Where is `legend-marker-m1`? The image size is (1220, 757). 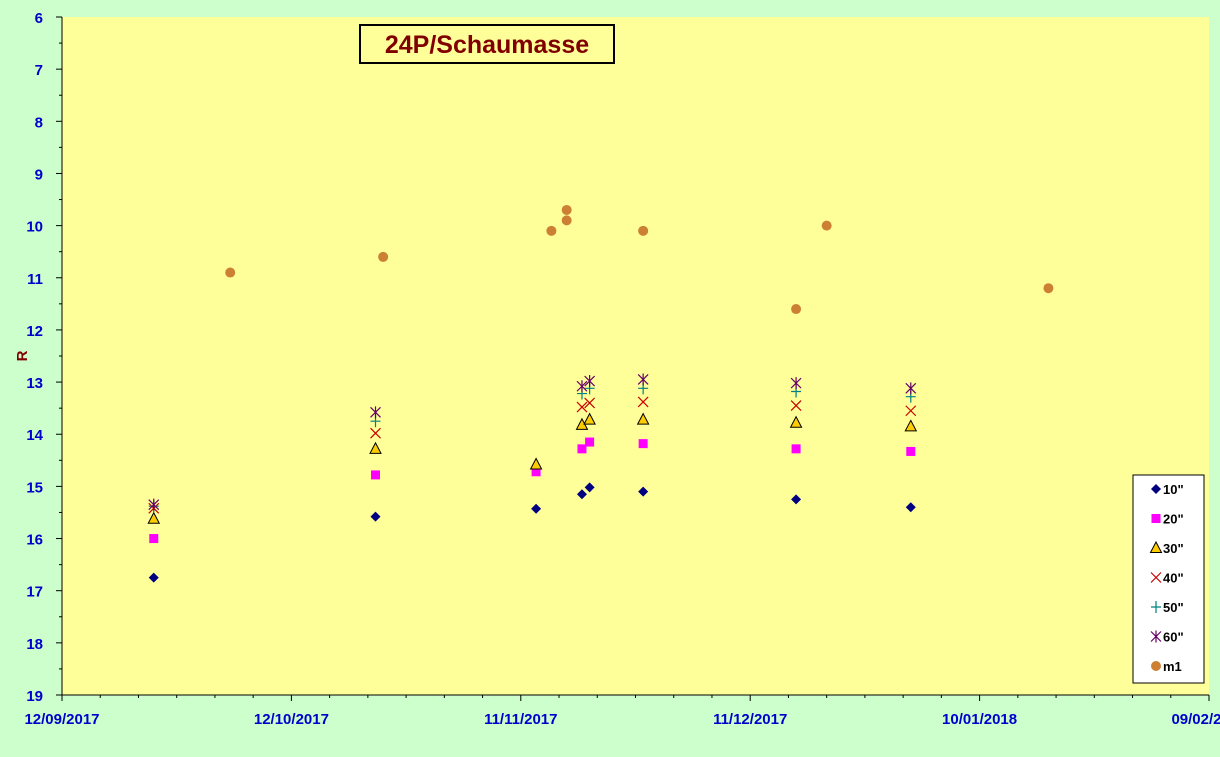 legend-marker-m1 is located at coordinates (1156, 666).